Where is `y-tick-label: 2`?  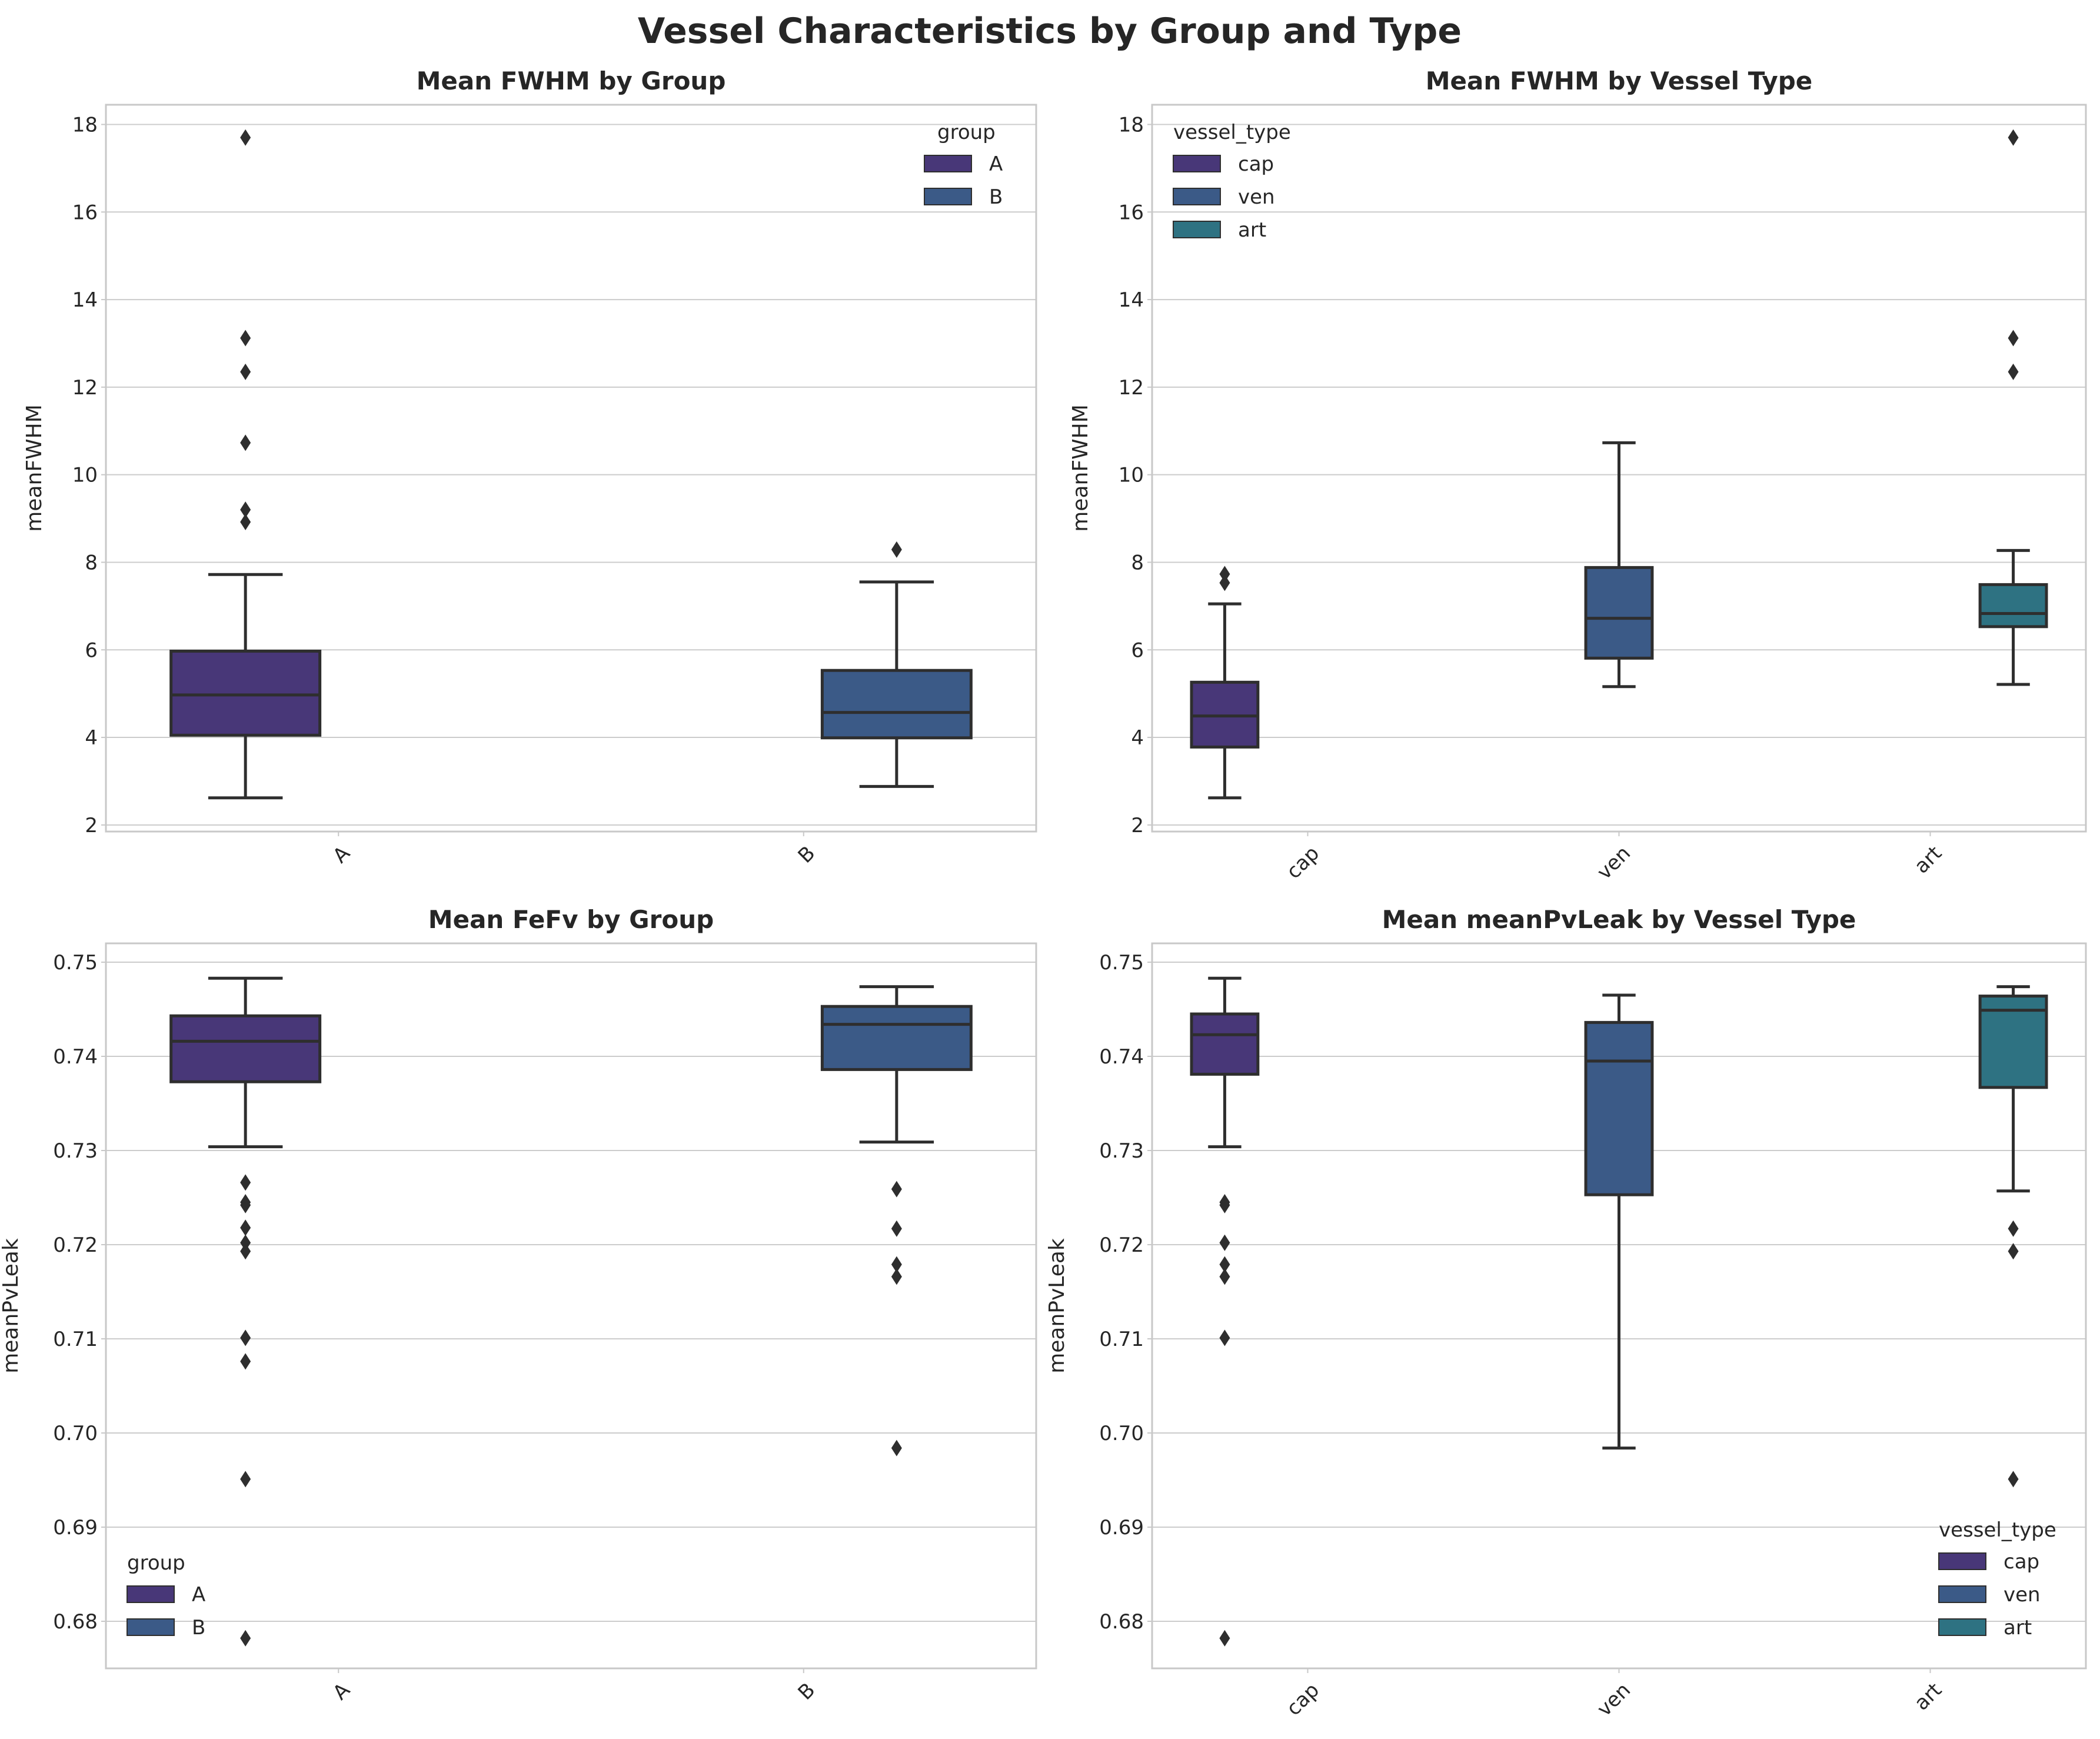 y-tick-label: 2 is located at coordinates (1137, 826).